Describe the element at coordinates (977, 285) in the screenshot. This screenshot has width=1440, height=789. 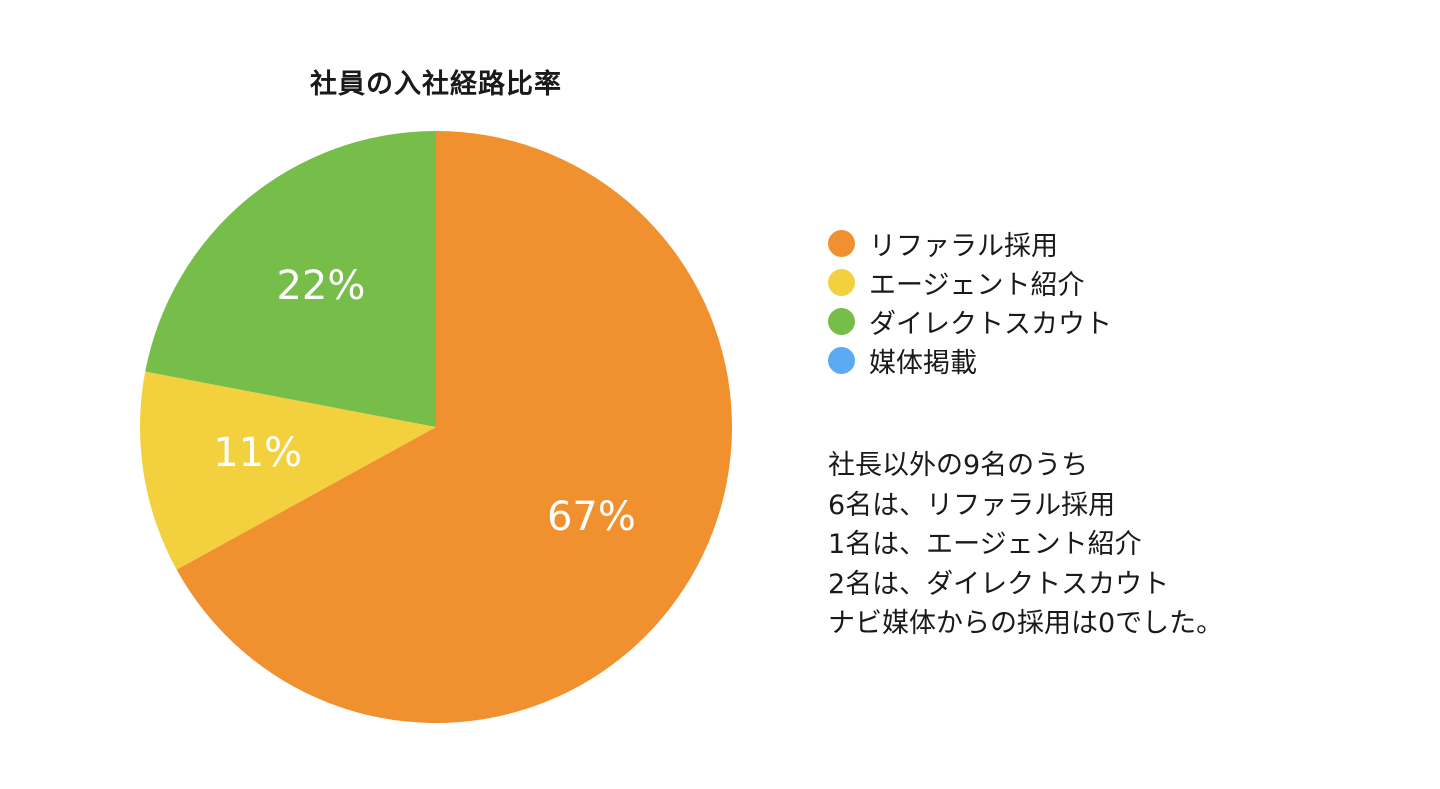
I see `legend-label-agent: エージェント紹介` at that location.